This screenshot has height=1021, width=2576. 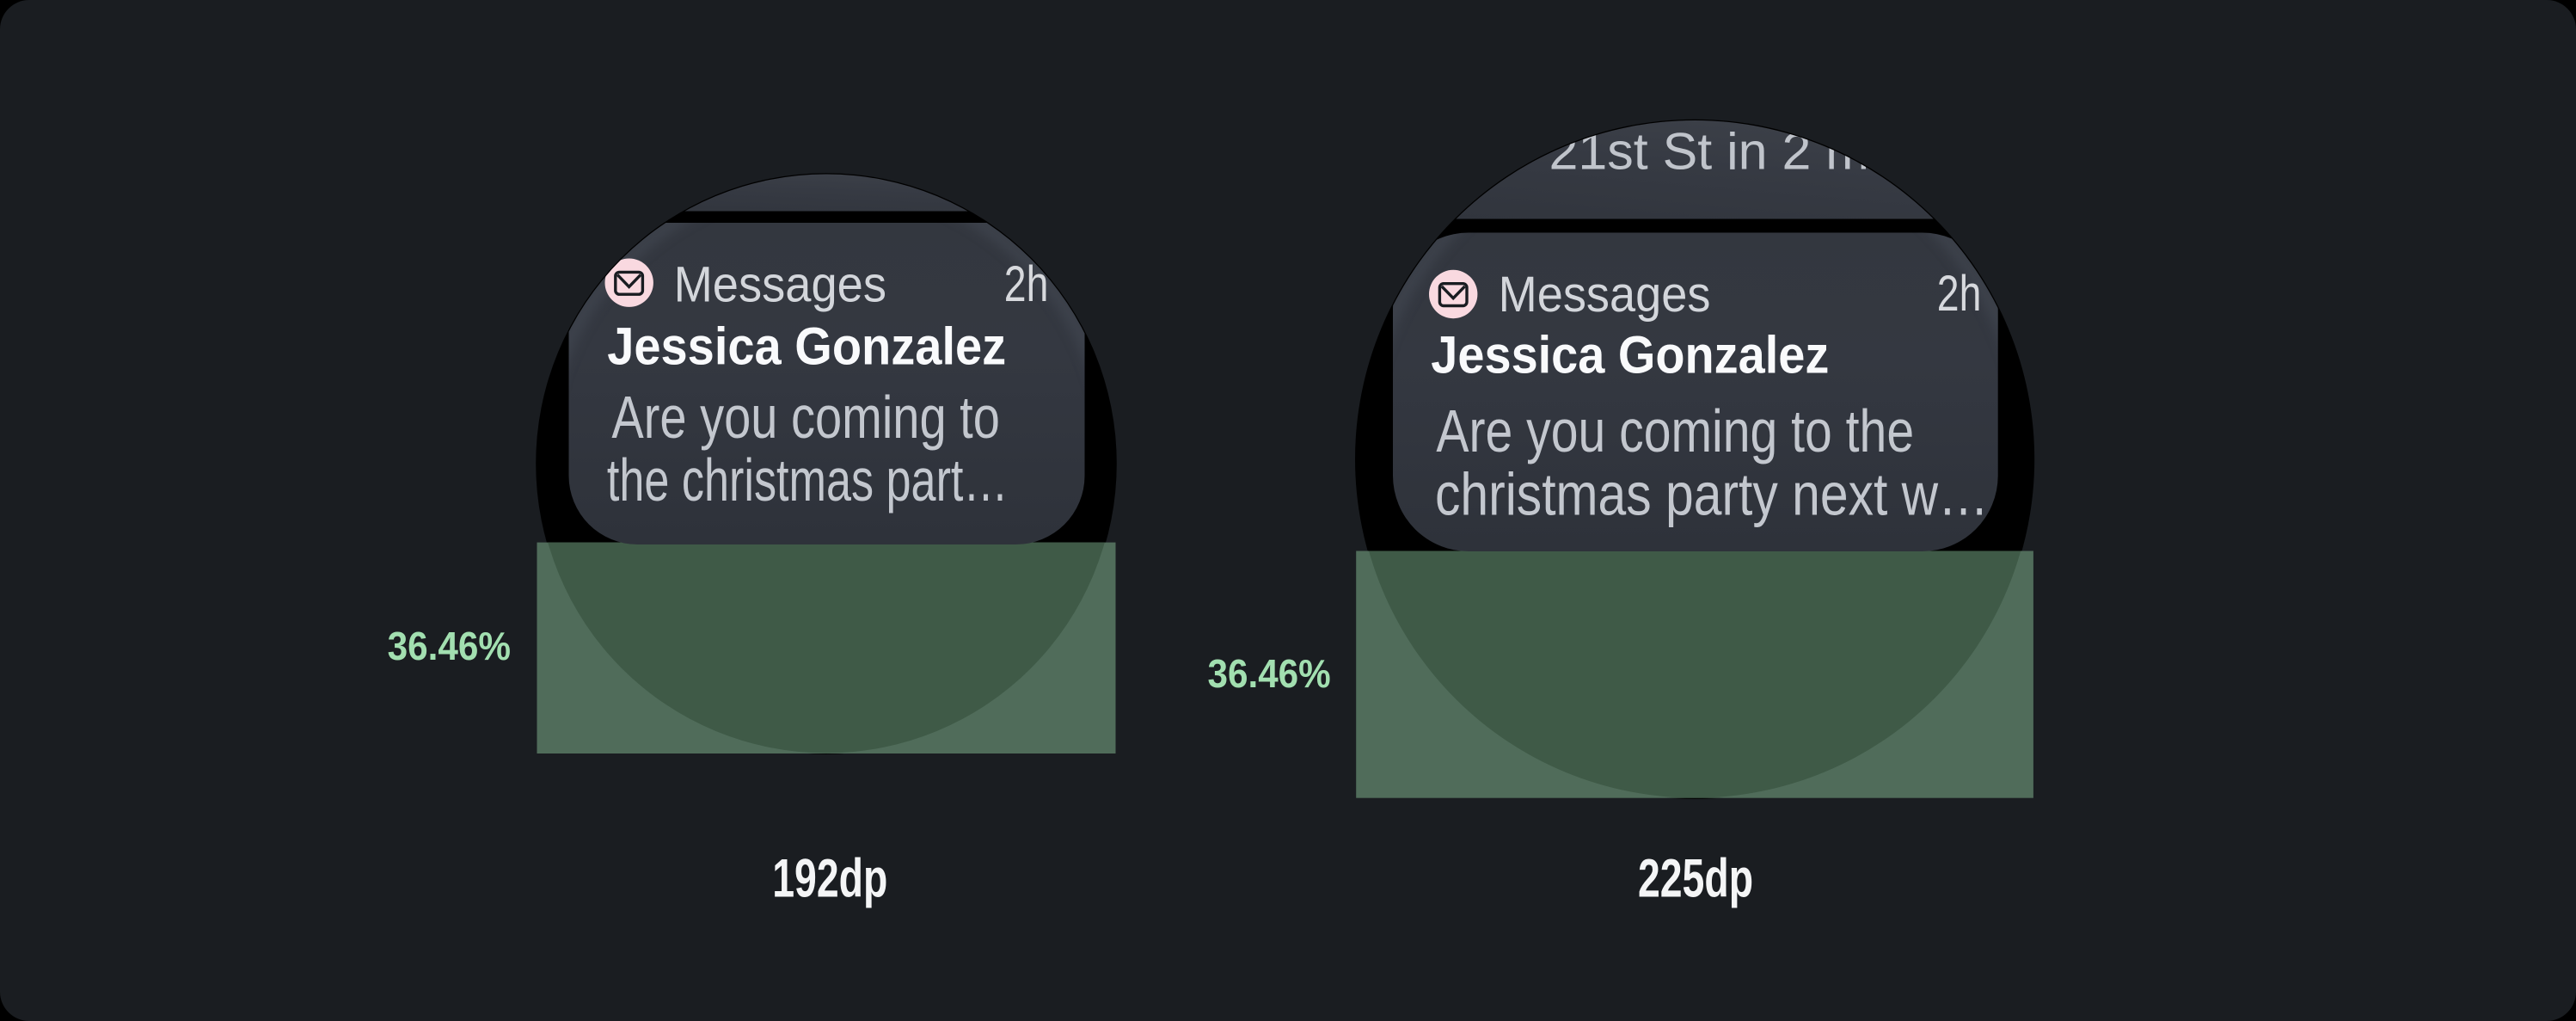 What do you see at coordinates (805, 417) in the screenshot?
I see `svg-text: Are you coming to` at bounding box center [805, 417].